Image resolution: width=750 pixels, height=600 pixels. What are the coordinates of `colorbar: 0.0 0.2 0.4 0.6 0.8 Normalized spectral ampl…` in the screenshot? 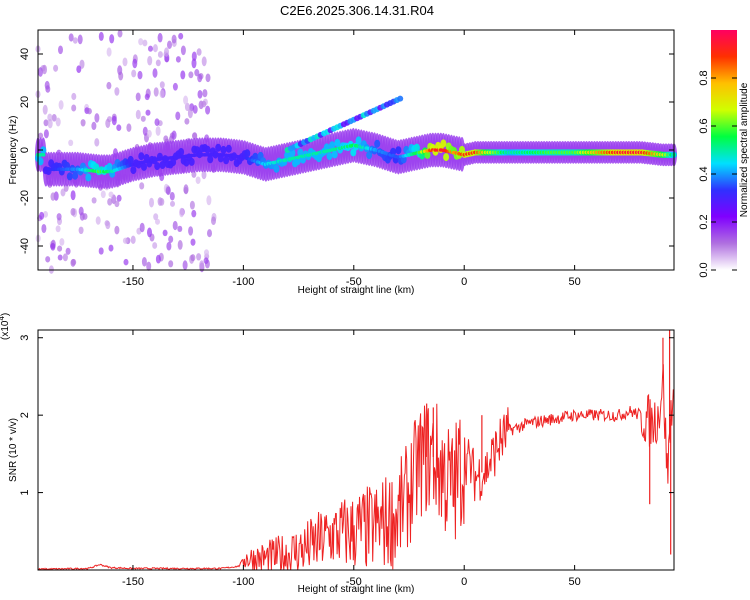 It's located at (724, 154).